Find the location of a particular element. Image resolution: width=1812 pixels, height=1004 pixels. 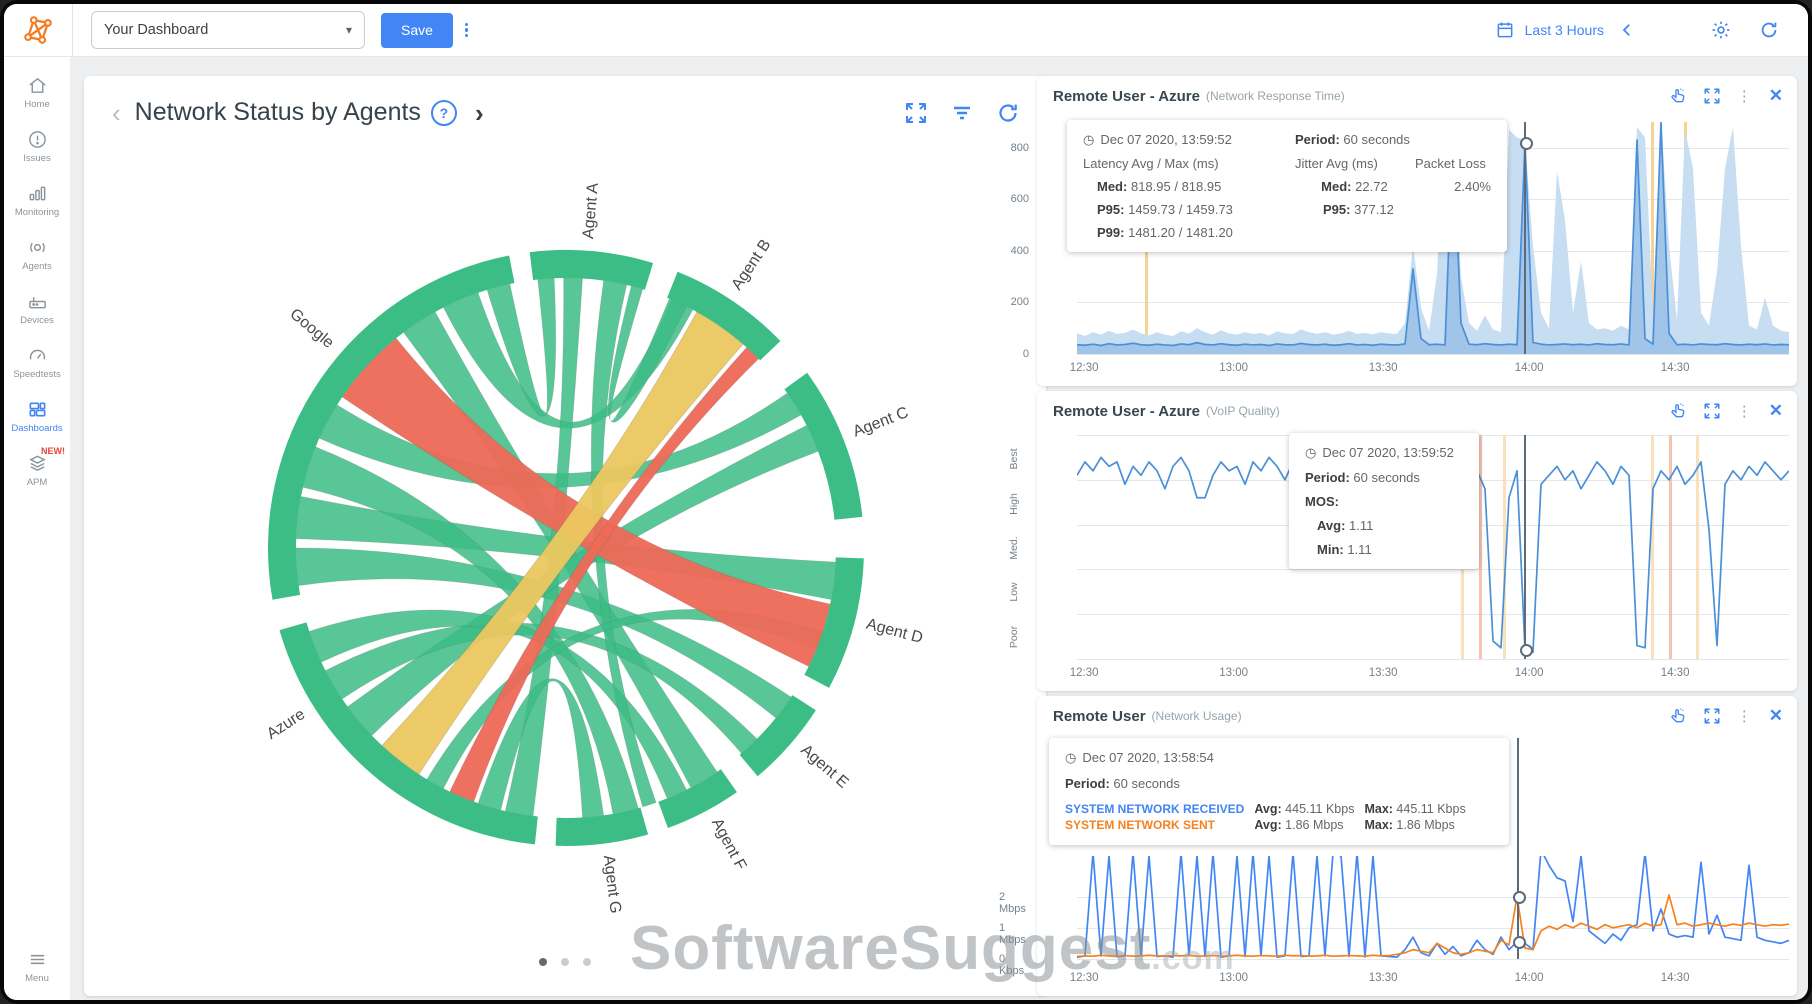

chord-arc-azure is located at coordinates (408, 733).